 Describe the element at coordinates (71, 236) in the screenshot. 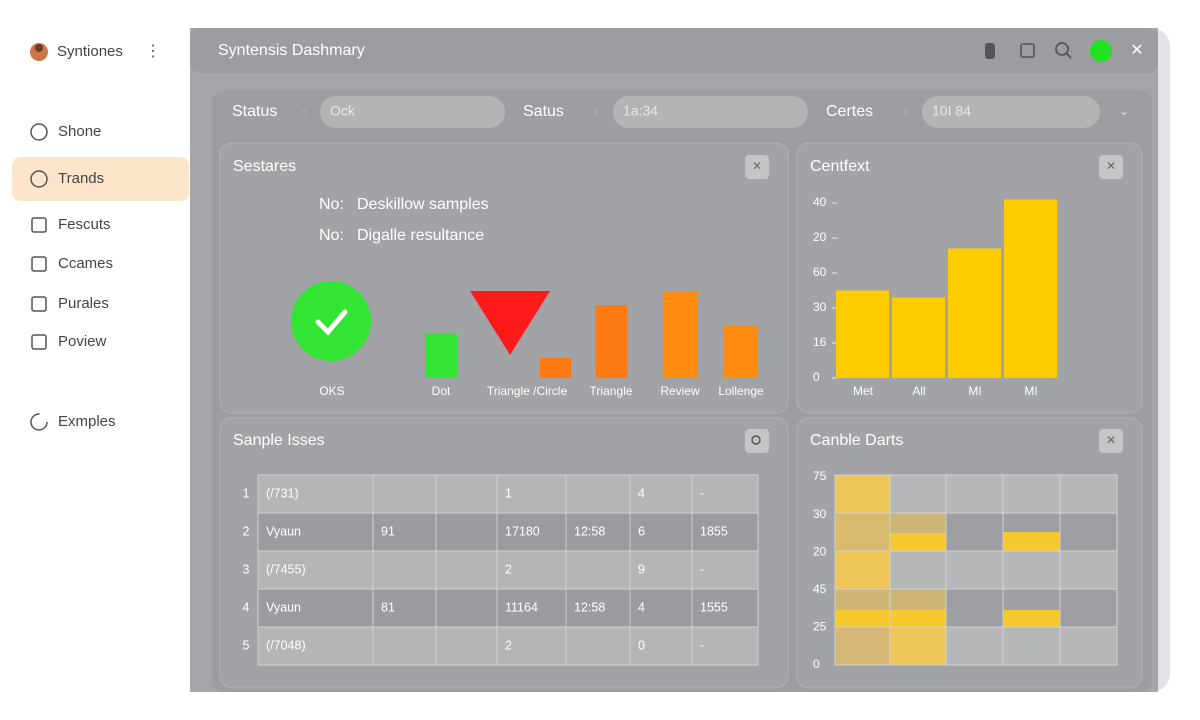

I see `nav: Shone Trands Fescuts Ccames Purales Poview` at that location.